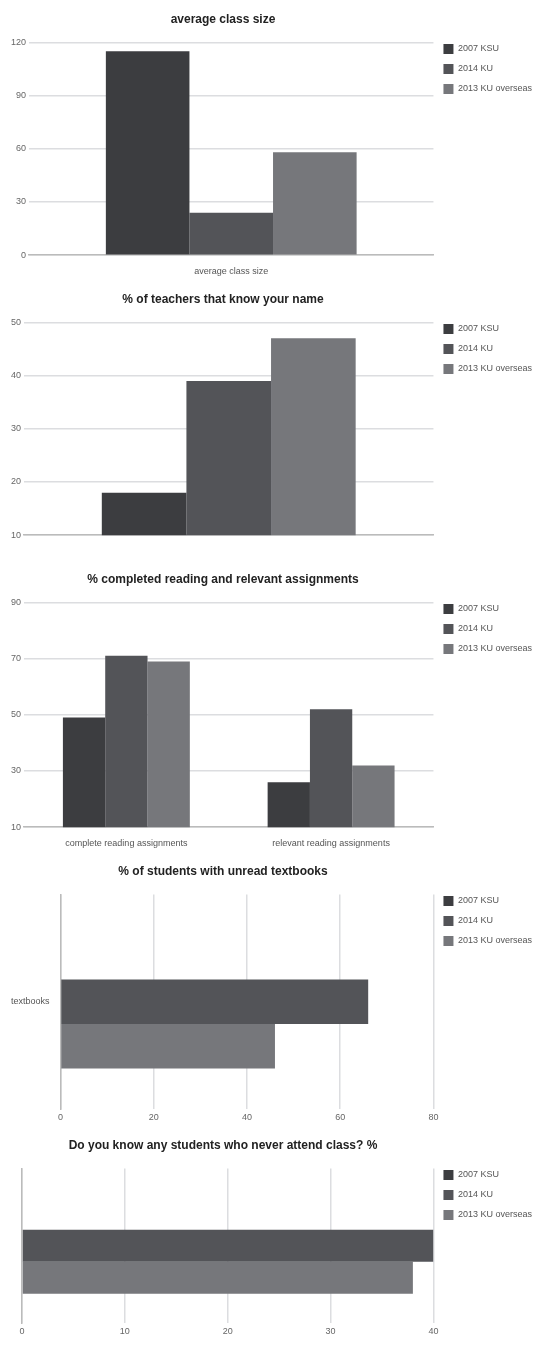 This screenshot has height=1360, width=554. Describe the element at coordinates (223, 1145) in the screenshot. I see `chart-title: Do you know any students who never attend class? %` at that location.